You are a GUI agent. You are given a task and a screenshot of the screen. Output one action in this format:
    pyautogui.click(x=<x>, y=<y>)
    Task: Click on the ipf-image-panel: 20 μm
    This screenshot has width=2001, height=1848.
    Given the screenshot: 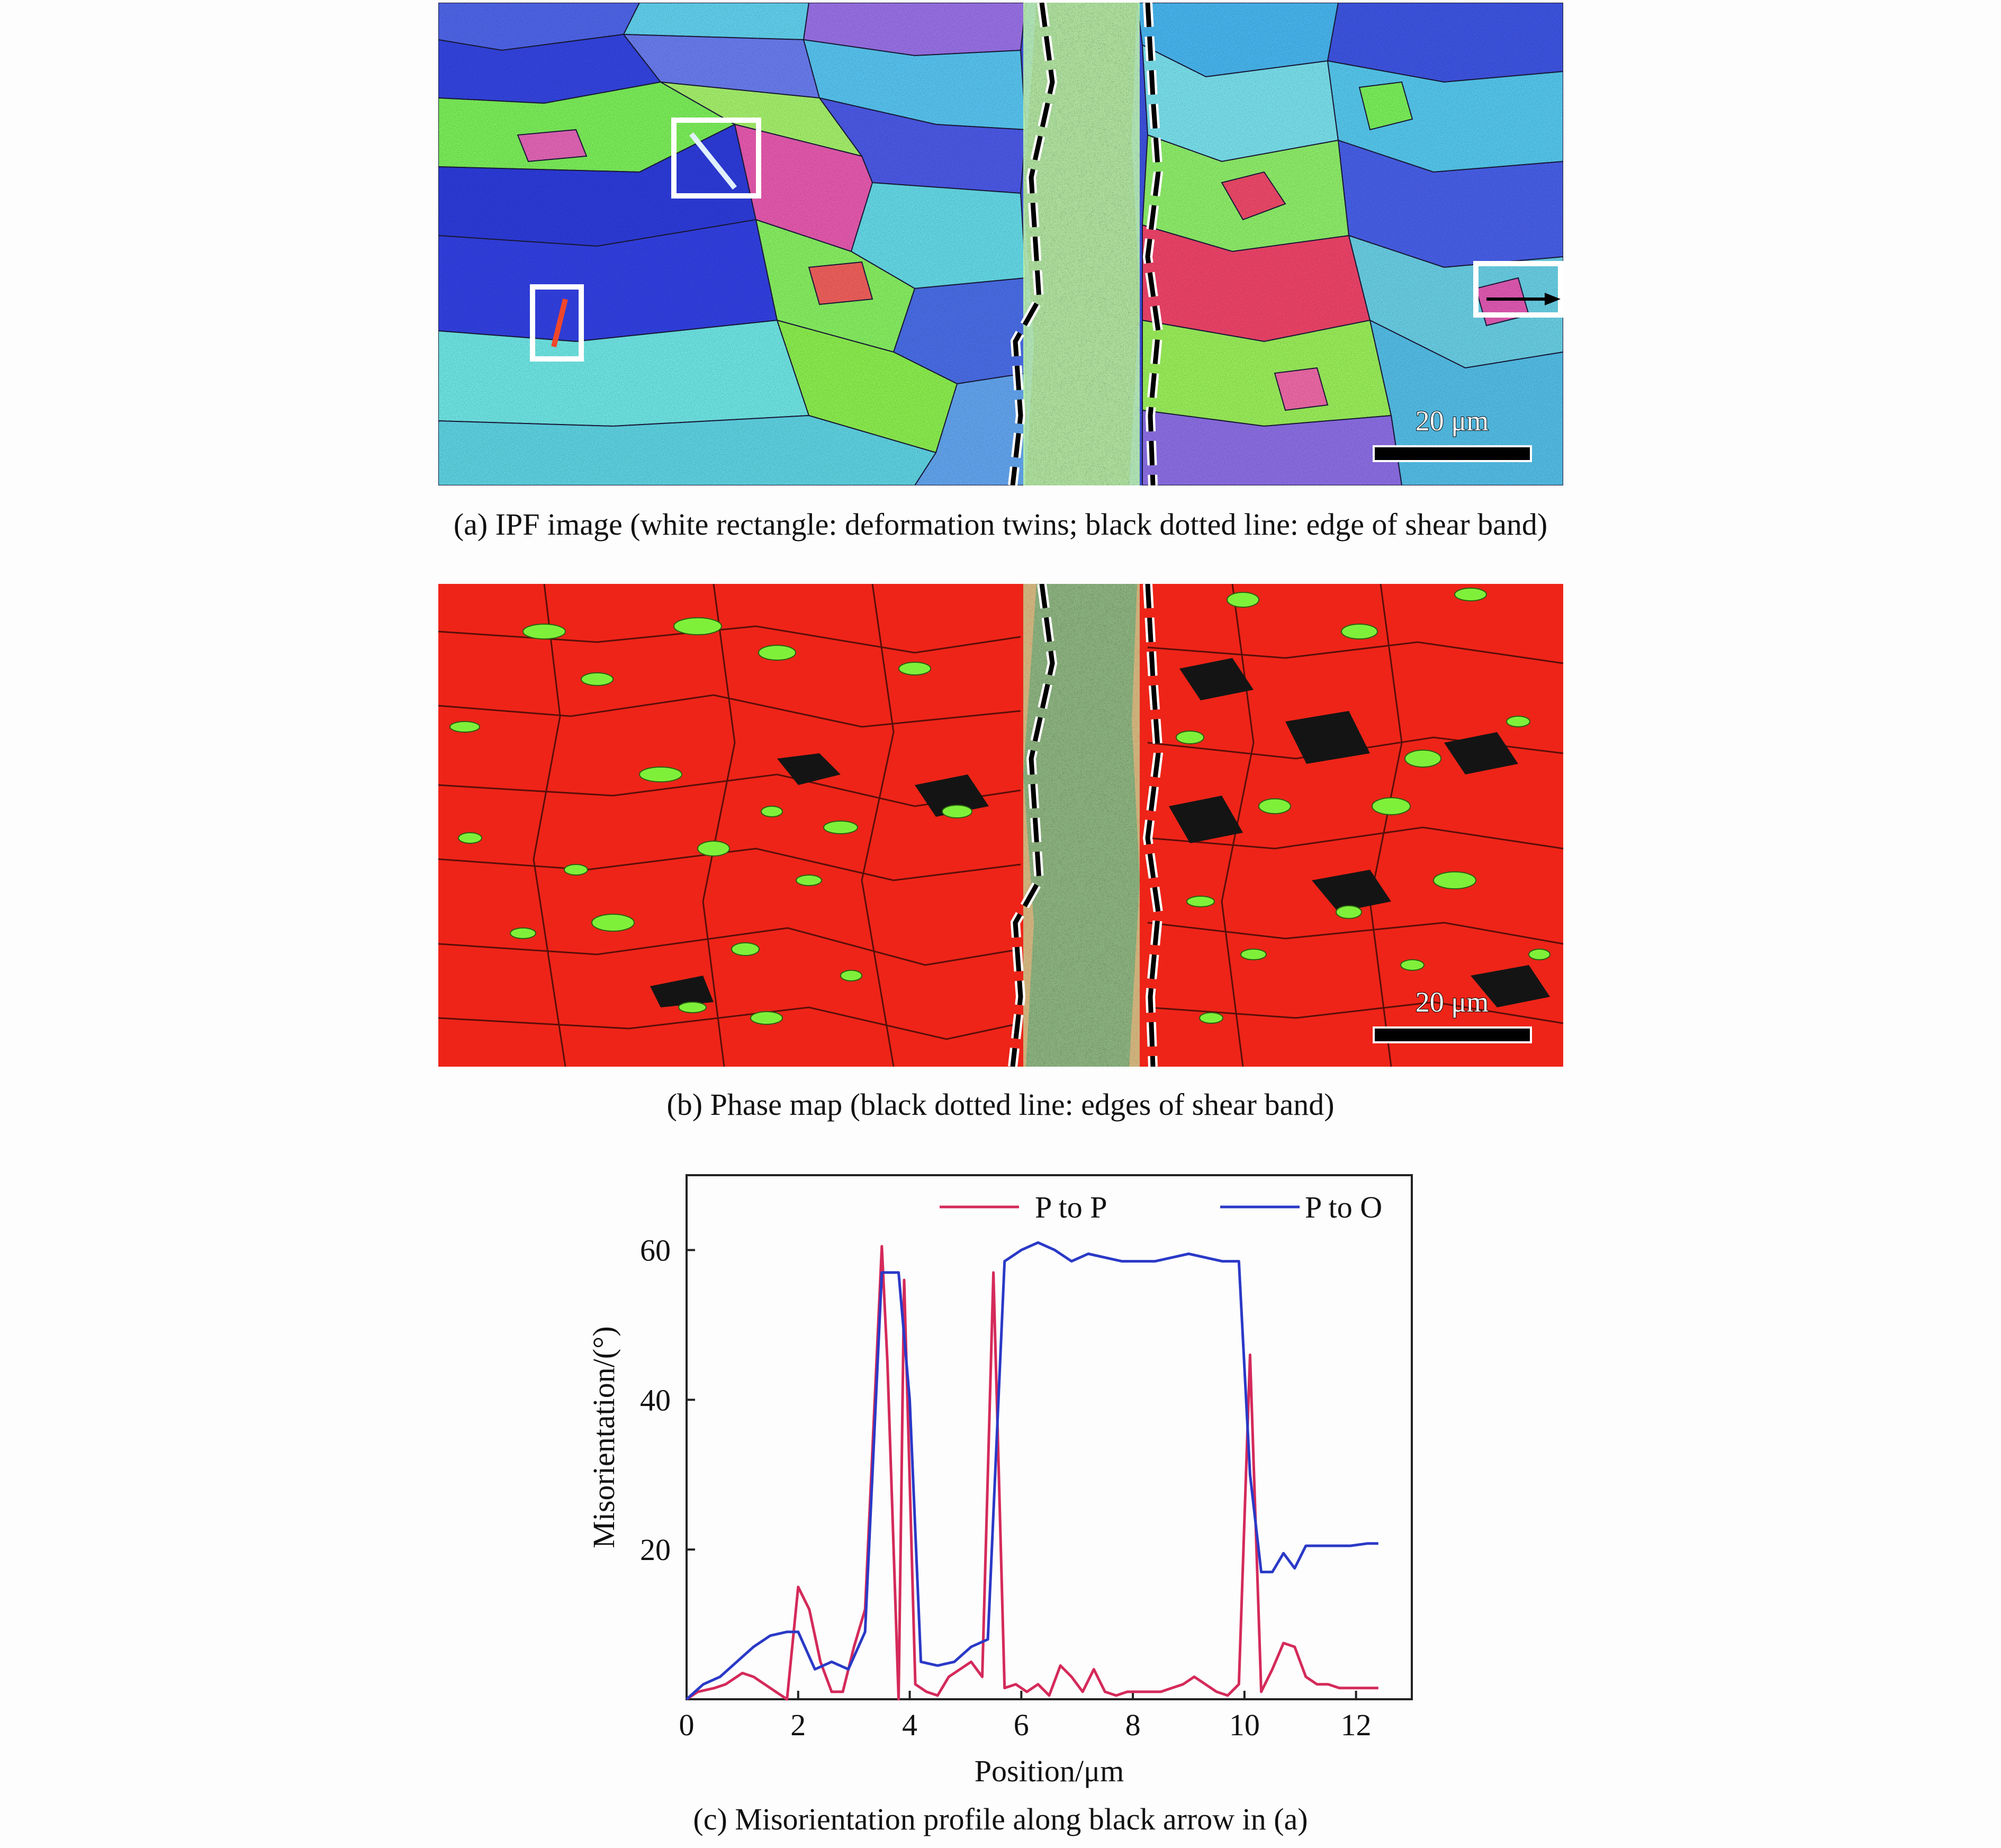 What is the action you would take?
    pyautogui.click(x=1000, y=244)
    